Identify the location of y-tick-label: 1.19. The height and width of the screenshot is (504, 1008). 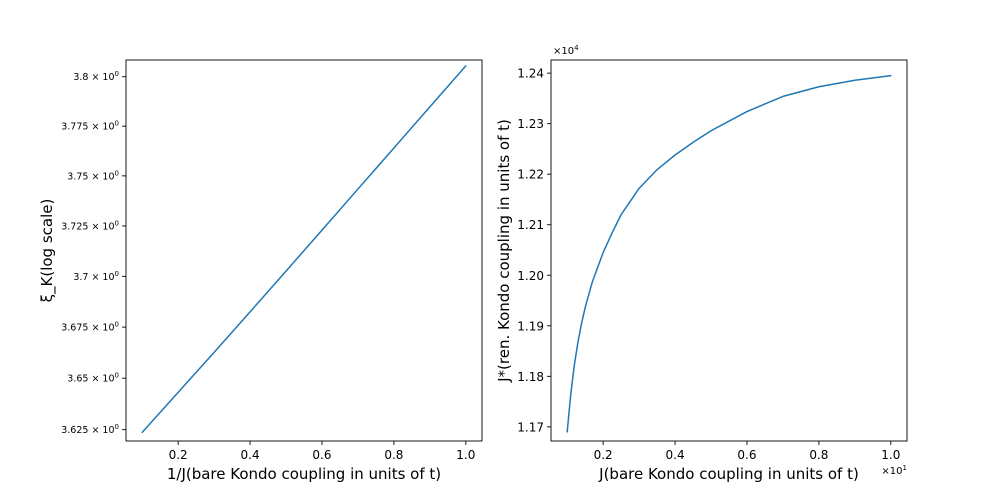
(530, 326).